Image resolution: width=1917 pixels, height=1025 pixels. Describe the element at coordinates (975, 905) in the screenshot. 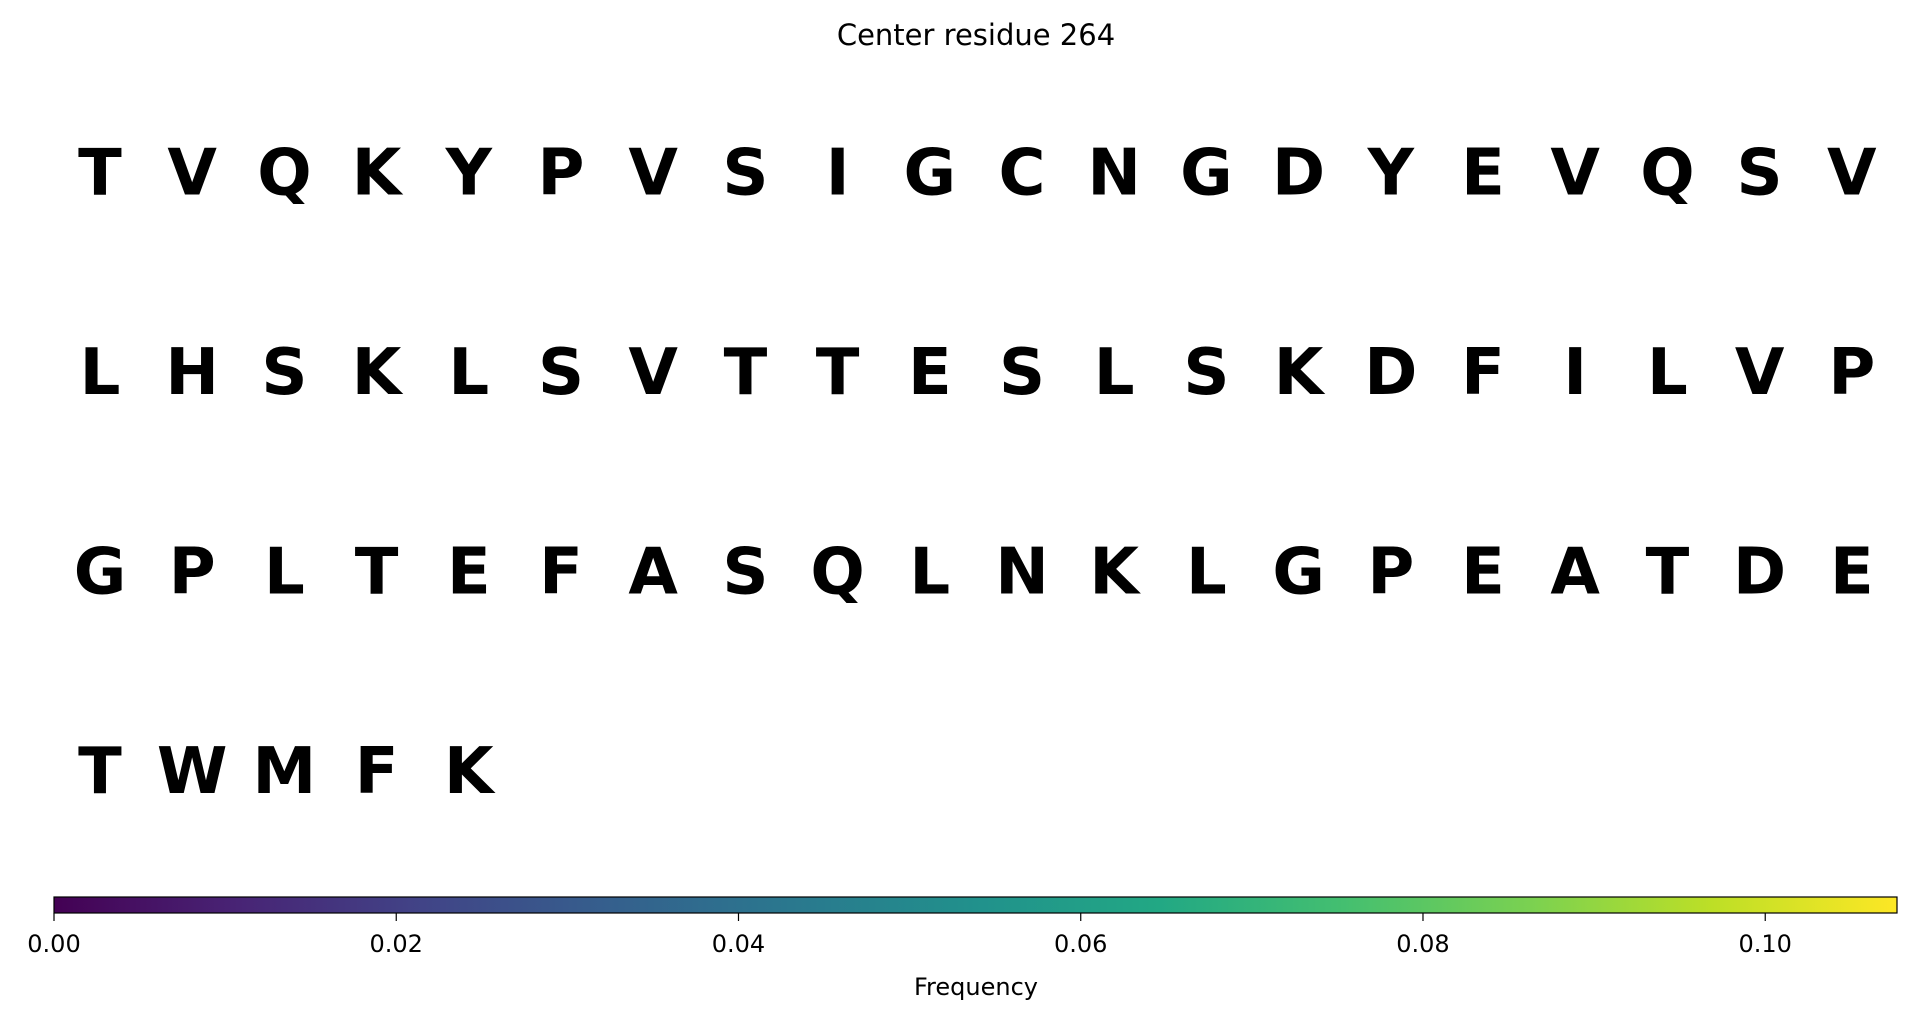

I see `colorbar` at that location.